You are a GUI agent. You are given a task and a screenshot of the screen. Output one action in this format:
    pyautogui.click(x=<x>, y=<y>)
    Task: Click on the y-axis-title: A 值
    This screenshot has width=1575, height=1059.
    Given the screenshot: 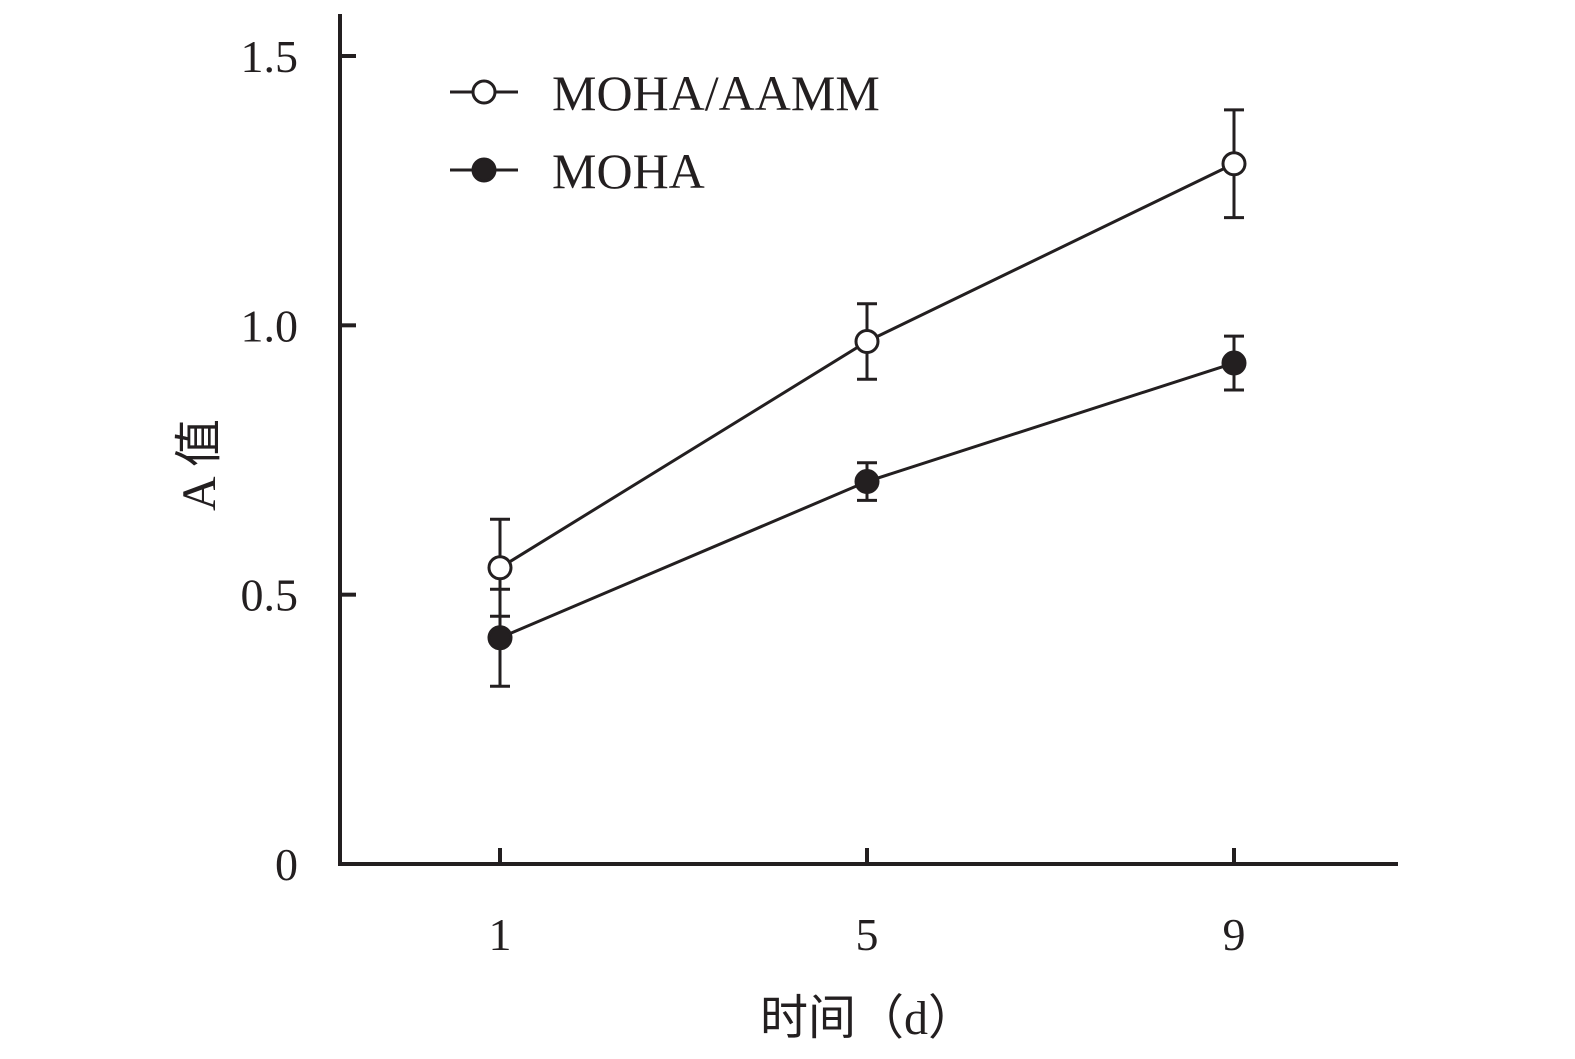 What is the action you would take?
    pyautogui.click(x=199, y=465)
    